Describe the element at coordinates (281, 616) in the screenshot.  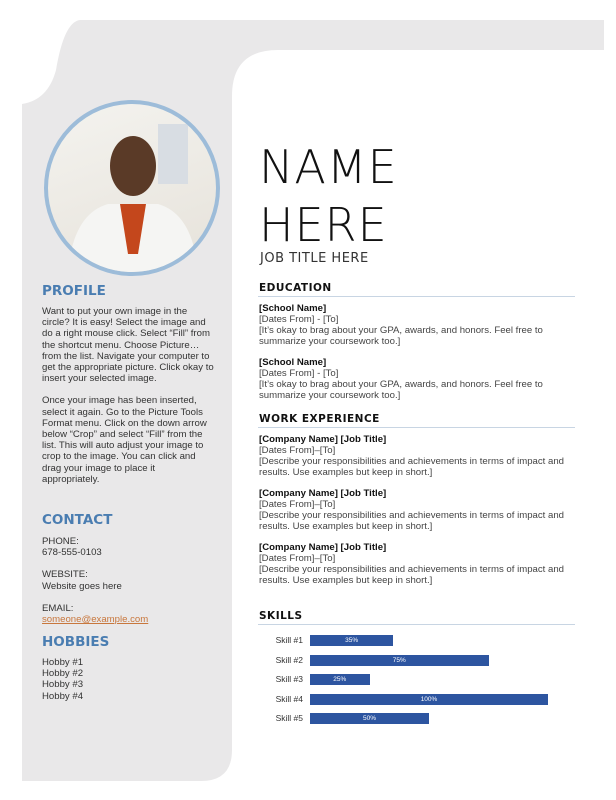
I see `skills-heading: SKILLS` at that location.